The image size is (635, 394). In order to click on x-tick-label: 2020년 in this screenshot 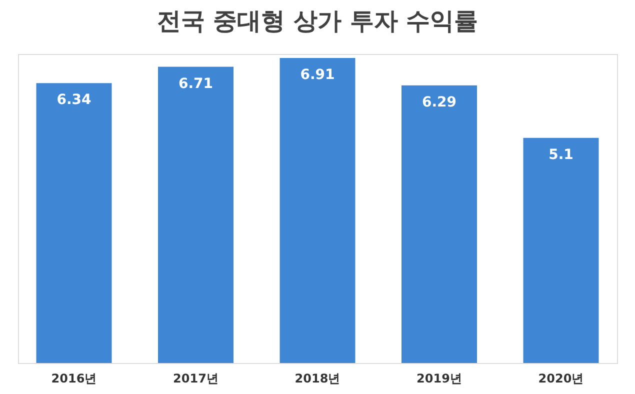, I will do `click(561, 379)`.